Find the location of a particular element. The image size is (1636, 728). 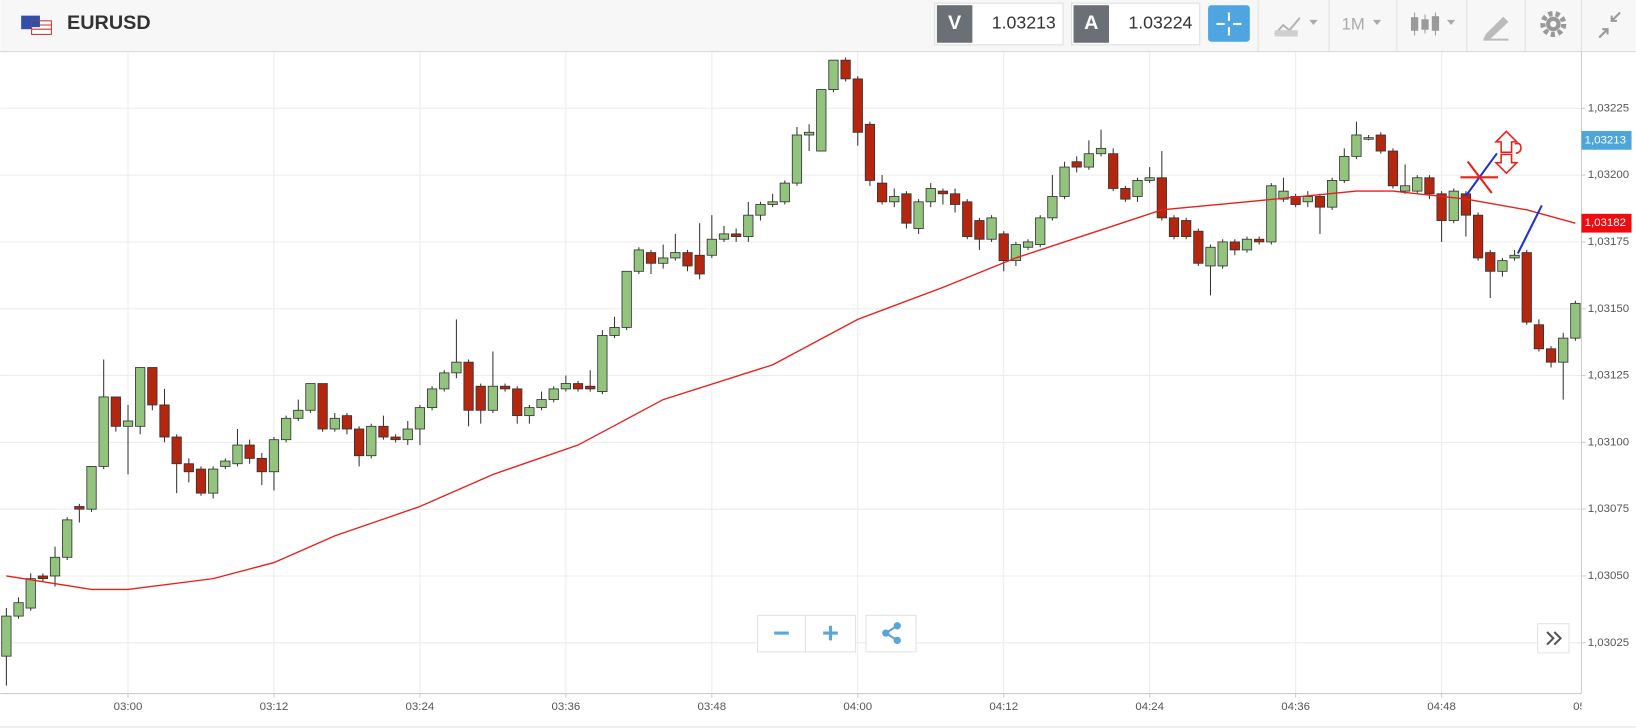

timeframe: 1M is located at coordinates (1353, 23).